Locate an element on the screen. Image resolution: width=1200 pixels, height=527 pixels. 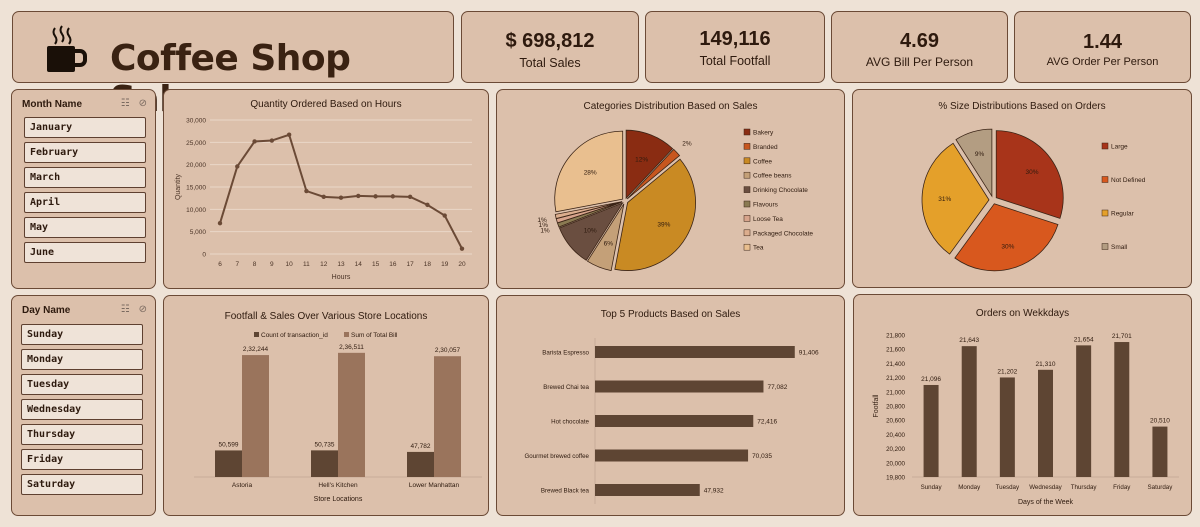
slicer-item-thursday: Thursday is located at coordinates (82, 434).